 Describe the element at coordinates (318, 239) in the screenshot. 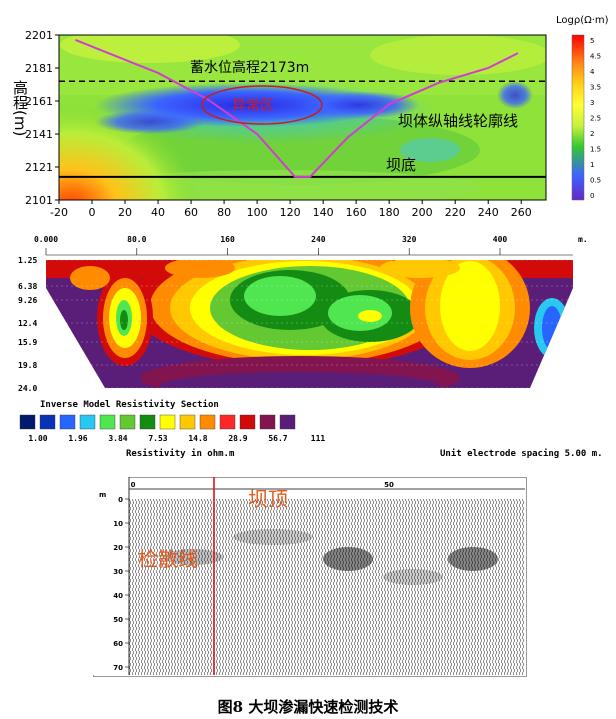

I see `mid-x-tick-label: 240` at that location.